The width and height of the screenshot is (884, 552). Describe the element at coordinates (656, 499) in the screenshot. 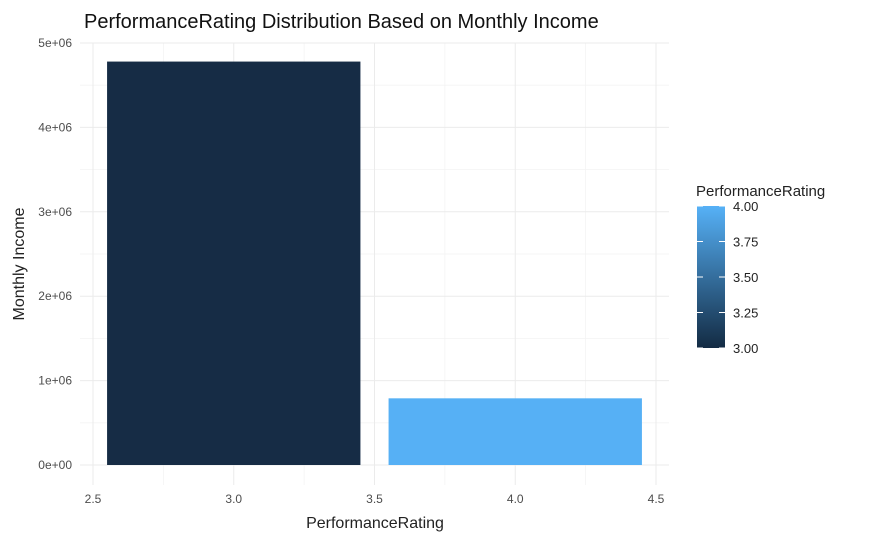

I see `x-tick-label: 4.5` at that location.